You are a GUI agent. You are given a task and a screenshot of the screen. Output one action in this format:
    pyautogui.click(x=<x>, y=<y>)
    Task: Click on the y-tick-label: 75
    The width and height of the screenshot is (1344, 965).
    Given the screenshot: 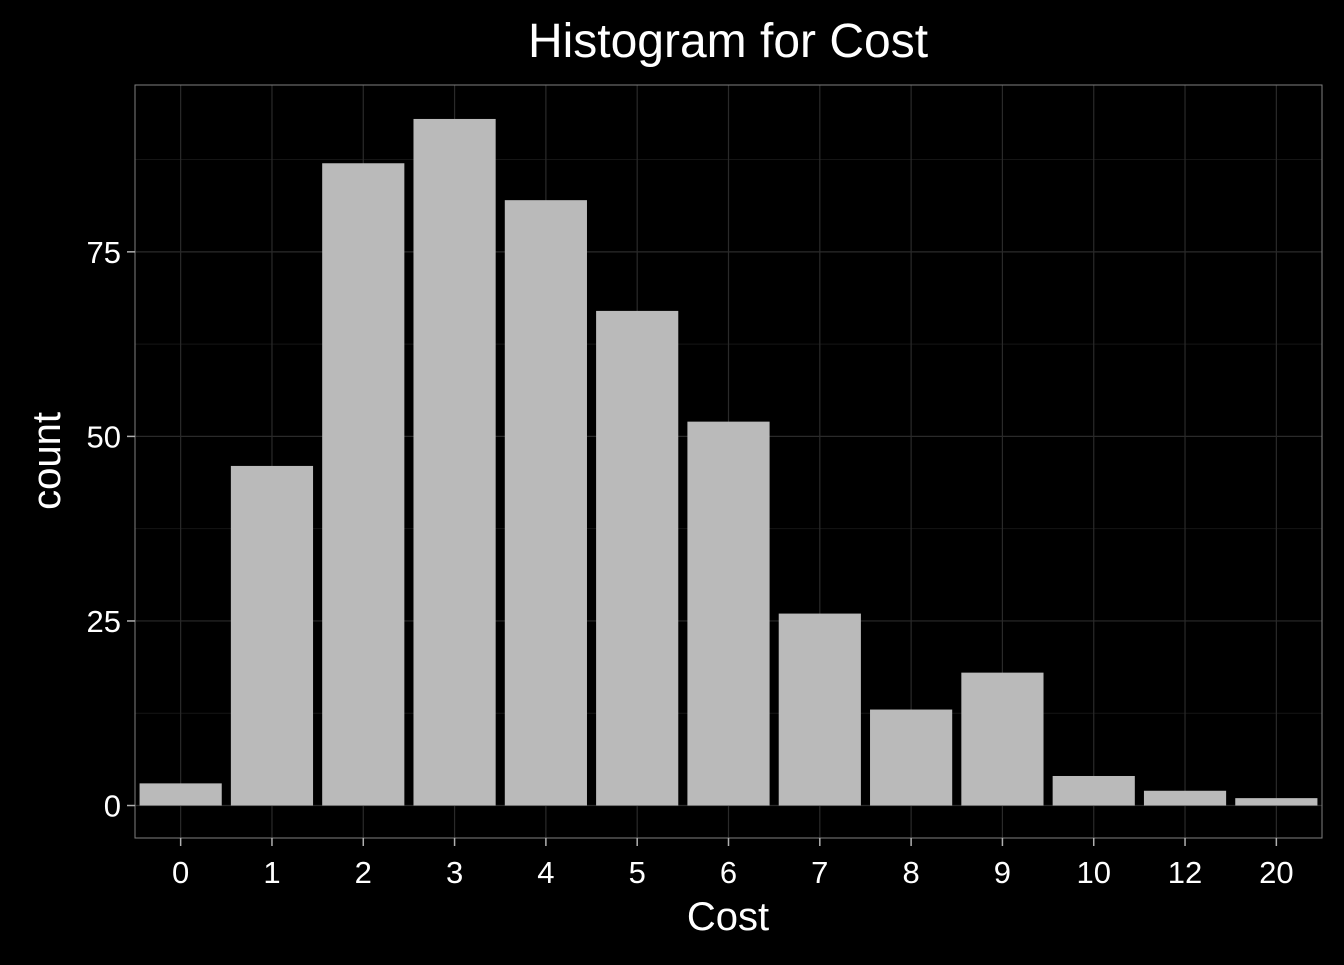 What is the action you would take?
    pyautogui.click(x=104, y=252)
    